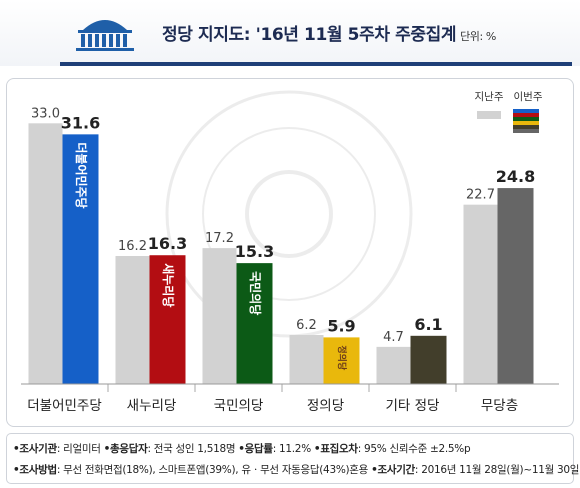  I want to click on value-label-current: 16.3, so click(167, 243).